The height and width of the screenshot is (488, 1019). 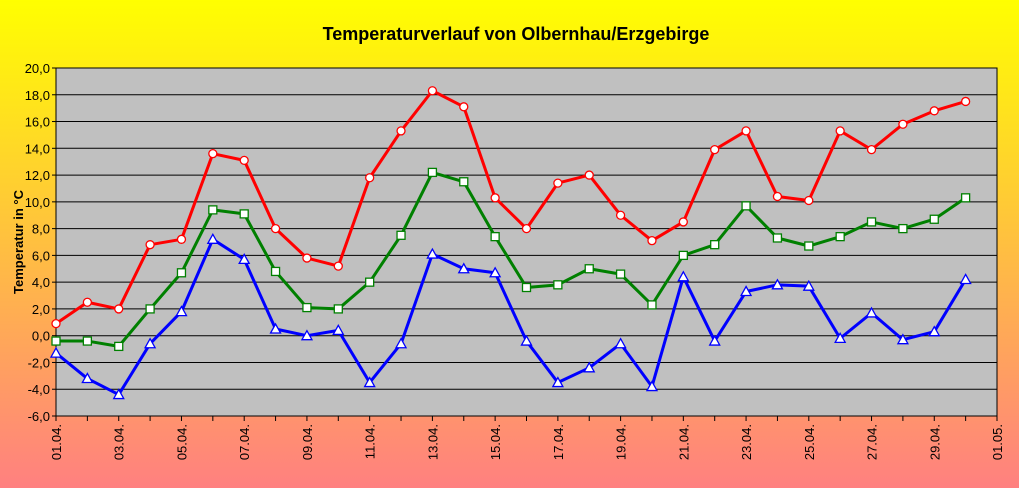 I want to click on x-tick-label: 21.04., so click(x=683, y=442).